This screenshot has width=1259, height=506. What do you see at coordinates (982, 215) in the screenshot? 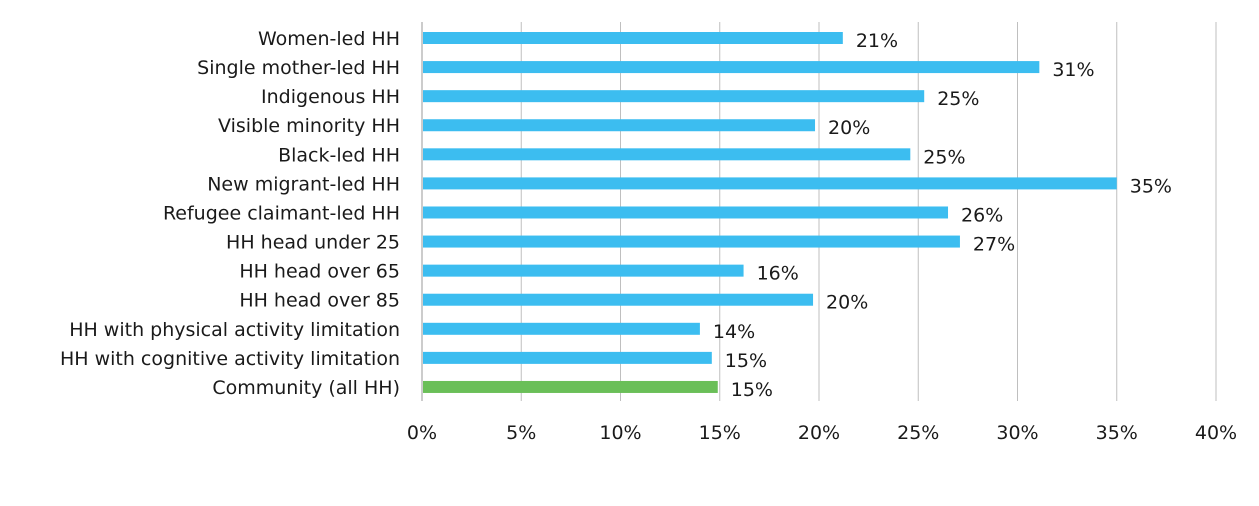
I see `data-label: 26%` at bounding box center [982, 215].